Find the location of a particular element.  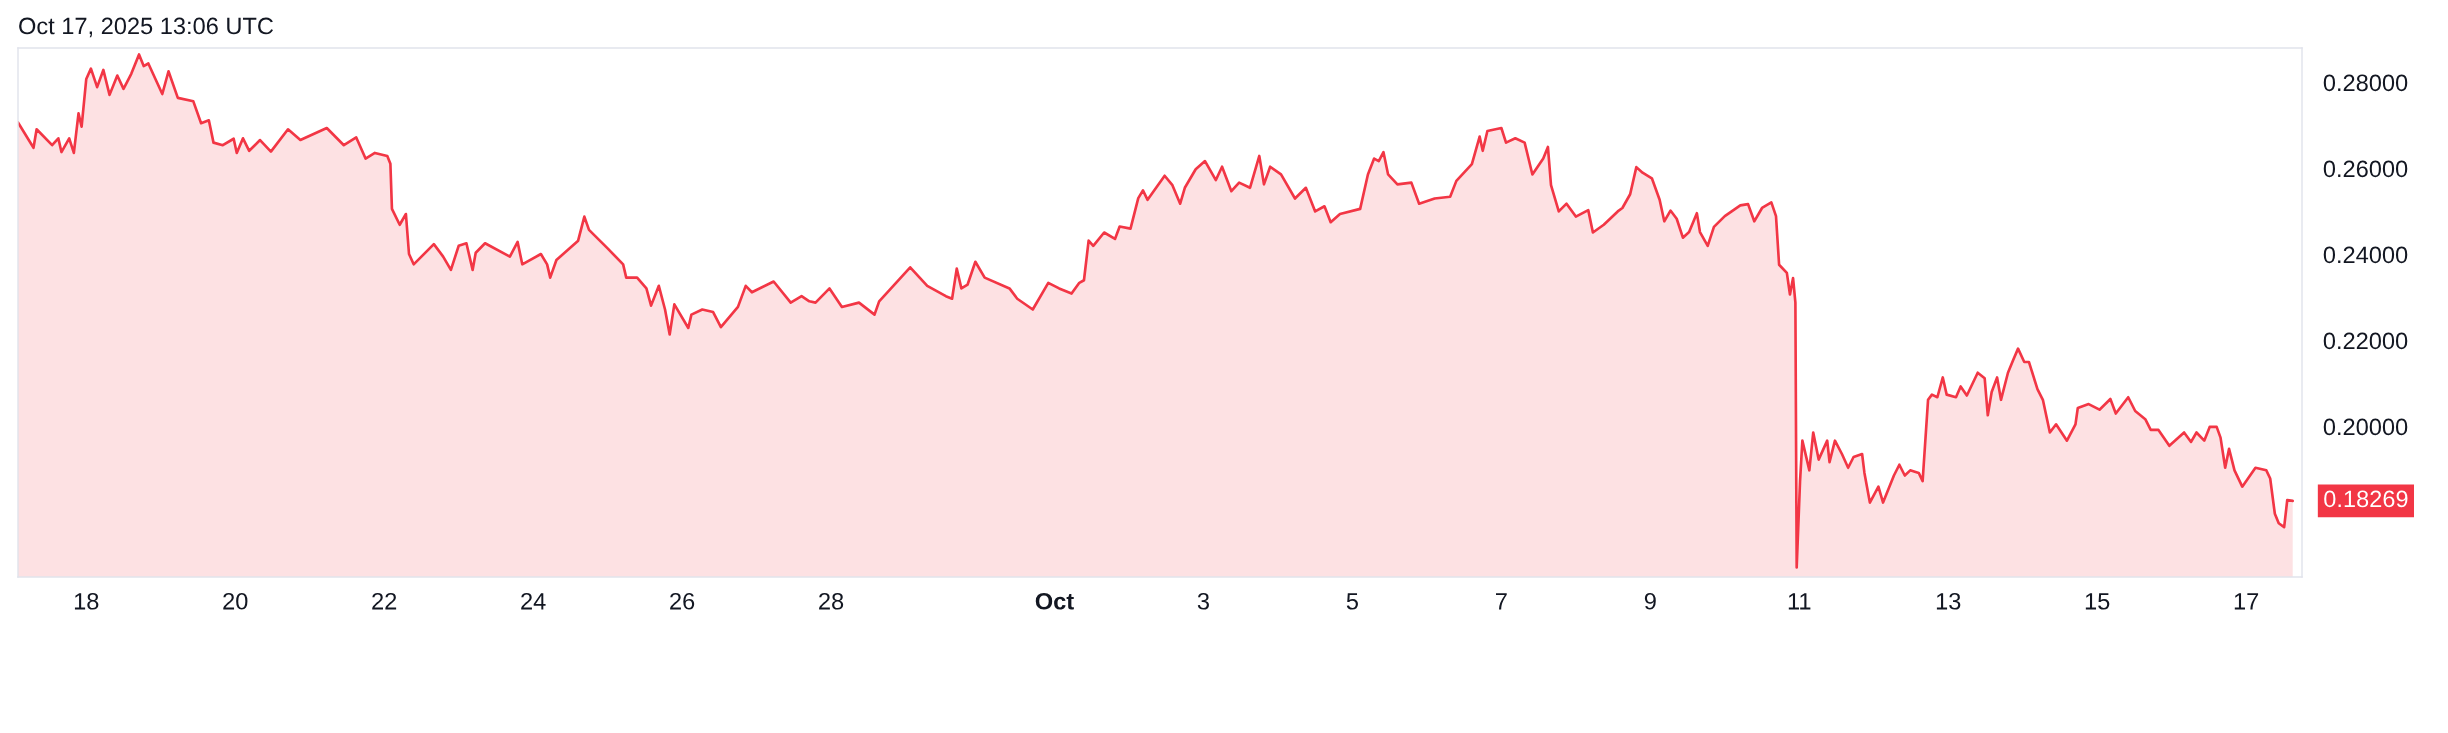

x-tick-label: 3 is located at coordinates (1203, 601).